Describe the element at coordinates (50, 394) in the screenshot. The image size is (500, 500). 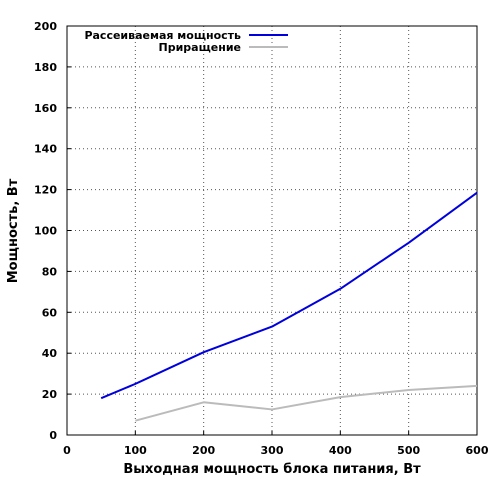
I see `y-tick-label: 20` at that location.